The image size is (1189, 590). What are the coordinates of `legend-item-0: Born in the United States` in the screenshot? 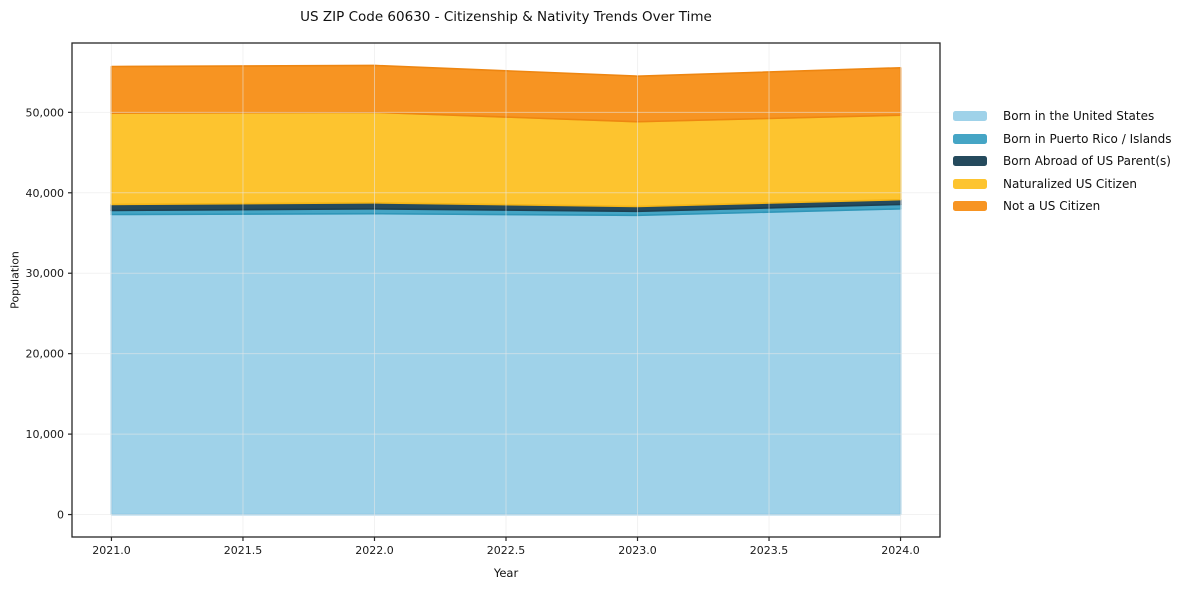 It's located at (1062, 116).